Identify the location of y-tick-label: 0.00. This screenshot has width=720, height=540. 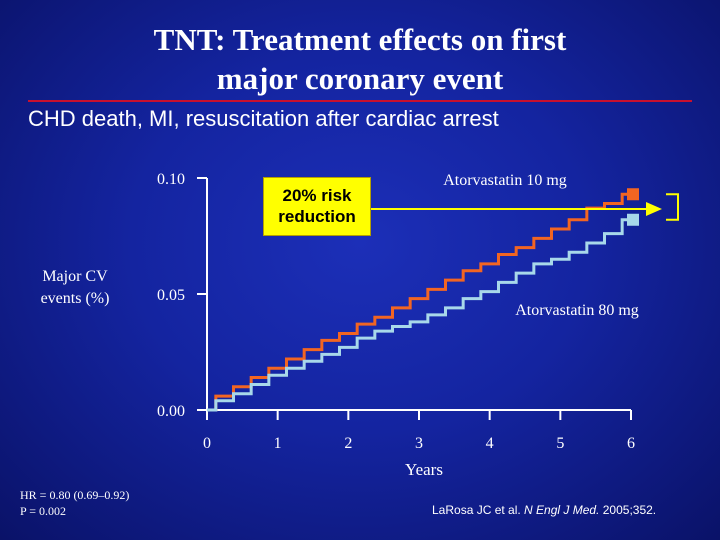
(171, 411).